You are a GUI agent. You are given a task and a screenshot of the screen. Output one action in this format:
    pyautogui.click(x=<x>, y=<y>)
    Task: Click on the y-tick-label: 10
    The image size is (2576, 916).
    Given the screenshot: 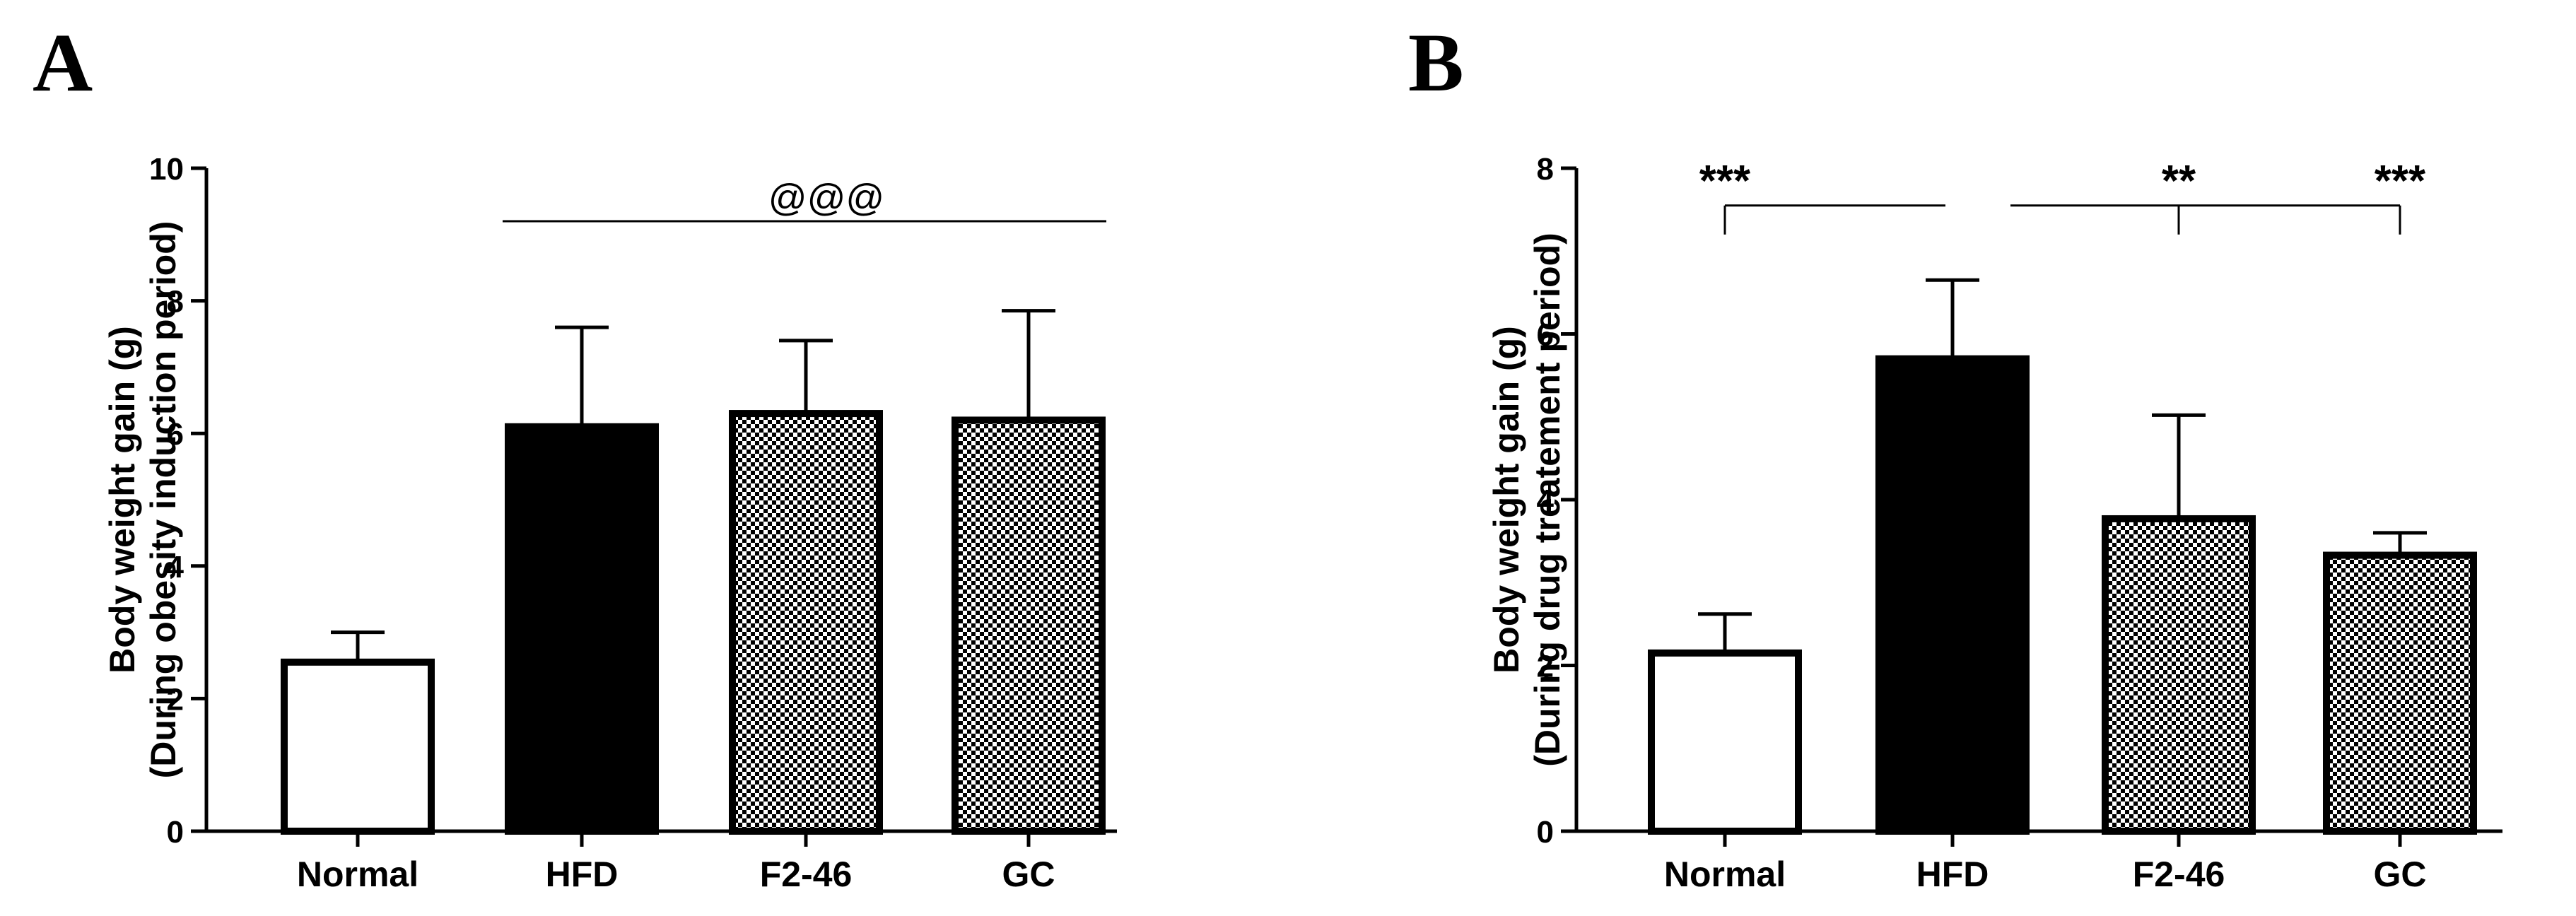 What is the action you would take?
    pyautogui.click(x=166, y=169)
    